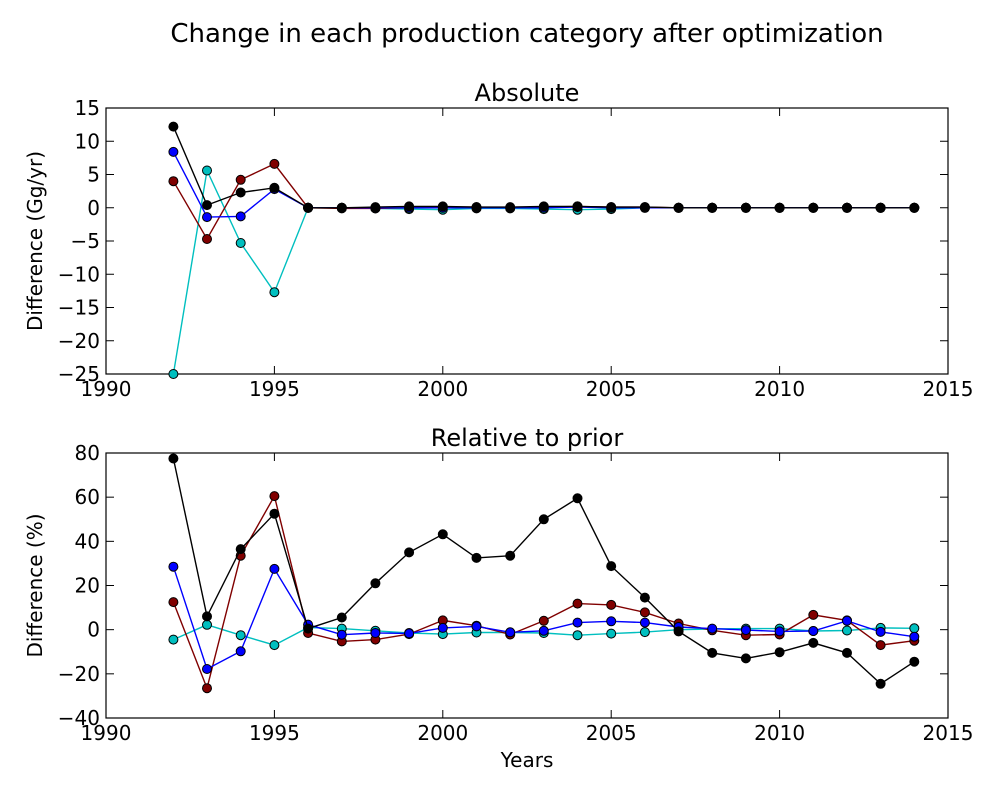 This screenshot has height=804, width=1000. What do you see at coordinates (35, 585) in the screenshot?
I see `y-axis-label: Difference (%)` at bounding box center [35, 585].